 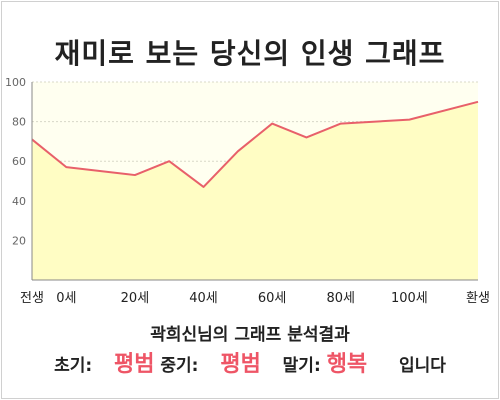 What do you see at coordinates (32, 298) in the screenshot?
I see `x-tick-label: 전생` at bounding box center [32, 298].